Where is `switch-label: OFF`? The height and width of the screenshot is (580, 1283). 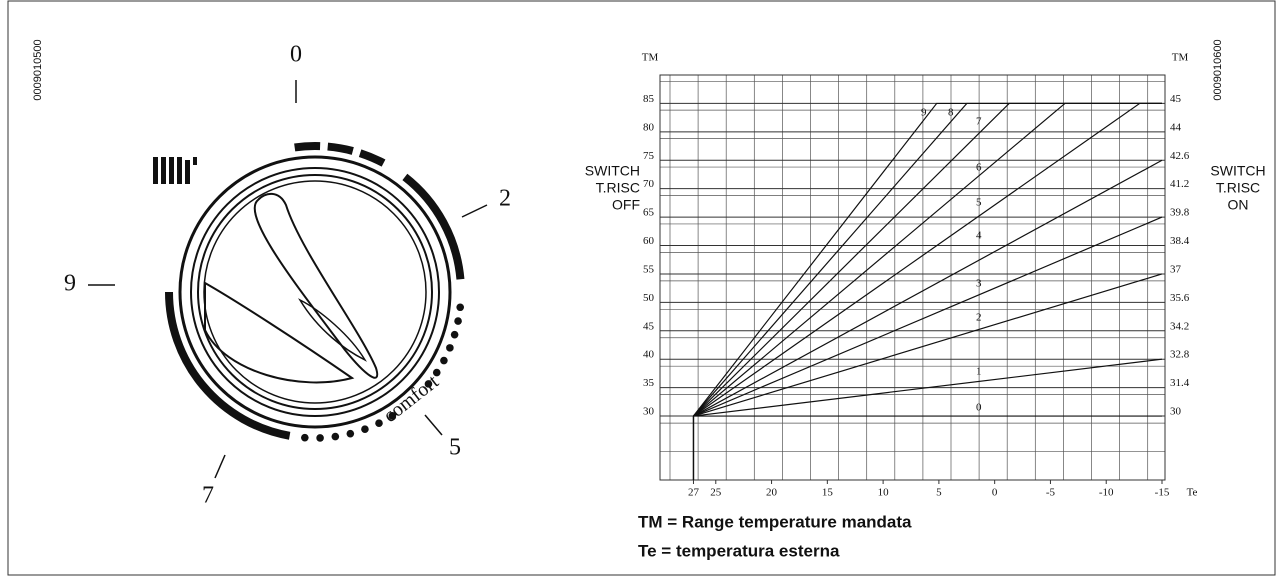 switch-label: OFF is located at coordinates (626, 205).